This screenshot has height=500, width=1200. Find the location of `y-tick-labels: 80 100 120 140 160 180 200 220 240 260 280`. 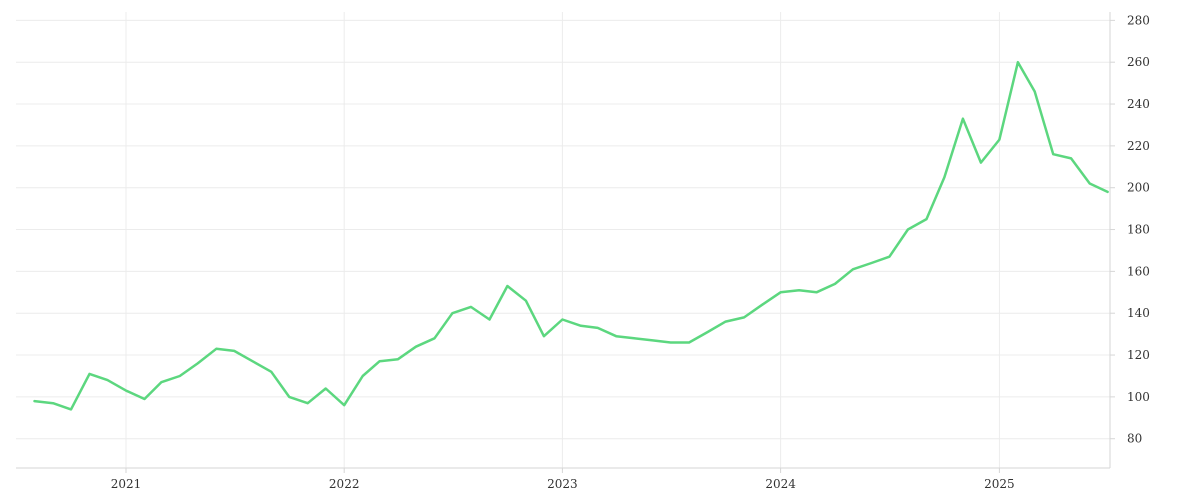

y-tick-labels: 80 100 120 140 160 180 200 220 240 260 280 is located at coordinates (1130, 229).